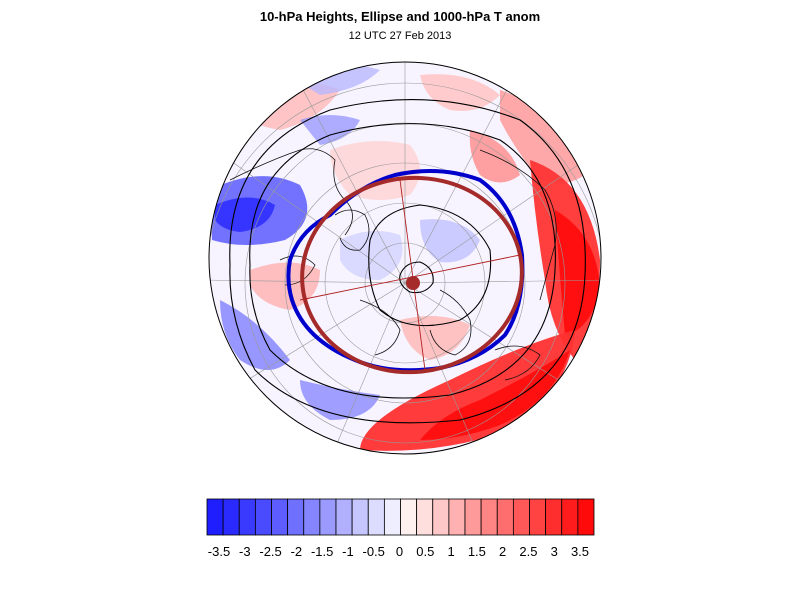 The image size is (800, 600). I want to click on ellipse-center-marker, so click(413, 283).